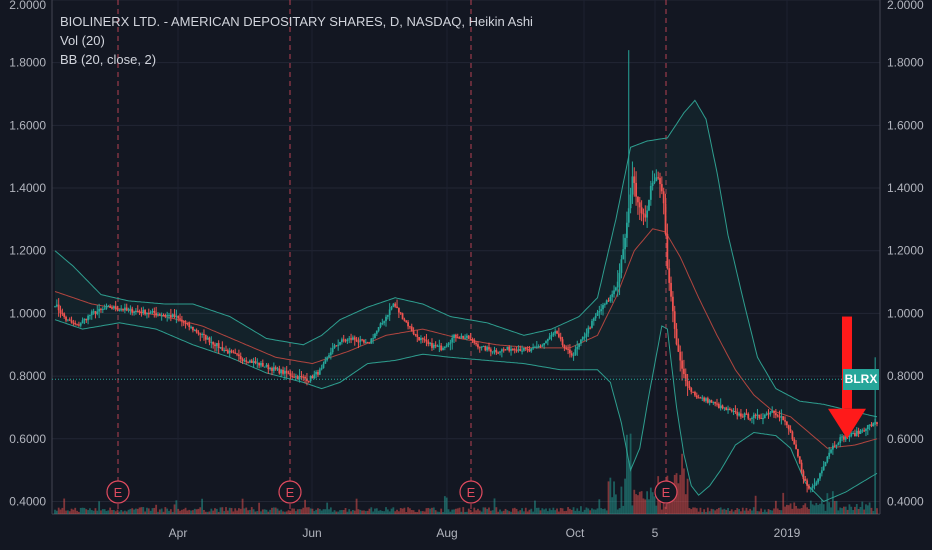  What do you see at coordinates (905, 376) in the screenshot?
I see `price-tick-label-right: 0.8000` at bounding box center [905, 376].